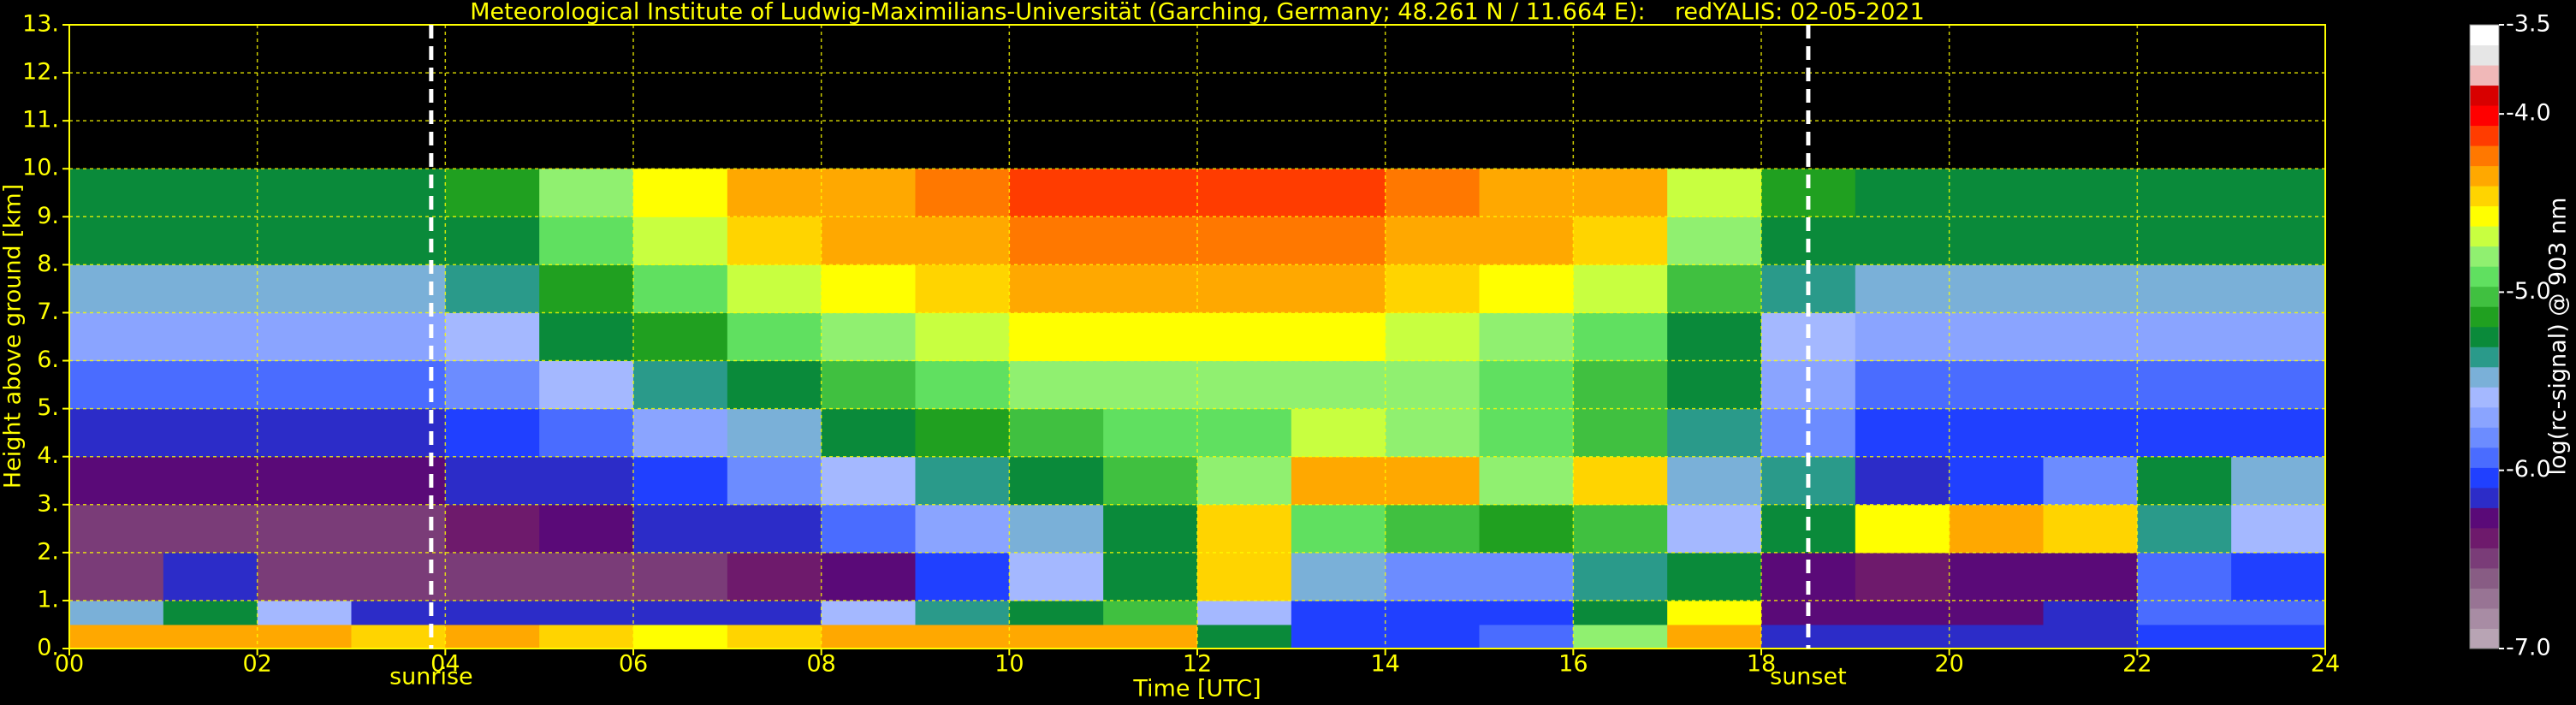  I want to click on colorbar-label: log(rc-signal) @ 903 nm, so click(2558, 337).